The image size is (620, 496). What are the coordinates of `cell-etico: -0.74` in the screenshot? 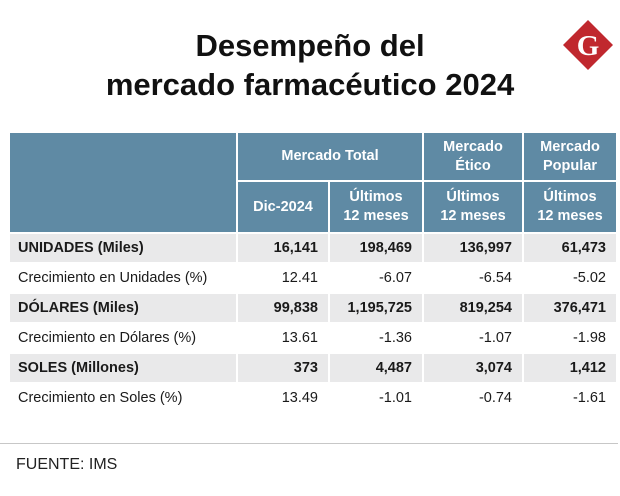 It's located at (473, 398).